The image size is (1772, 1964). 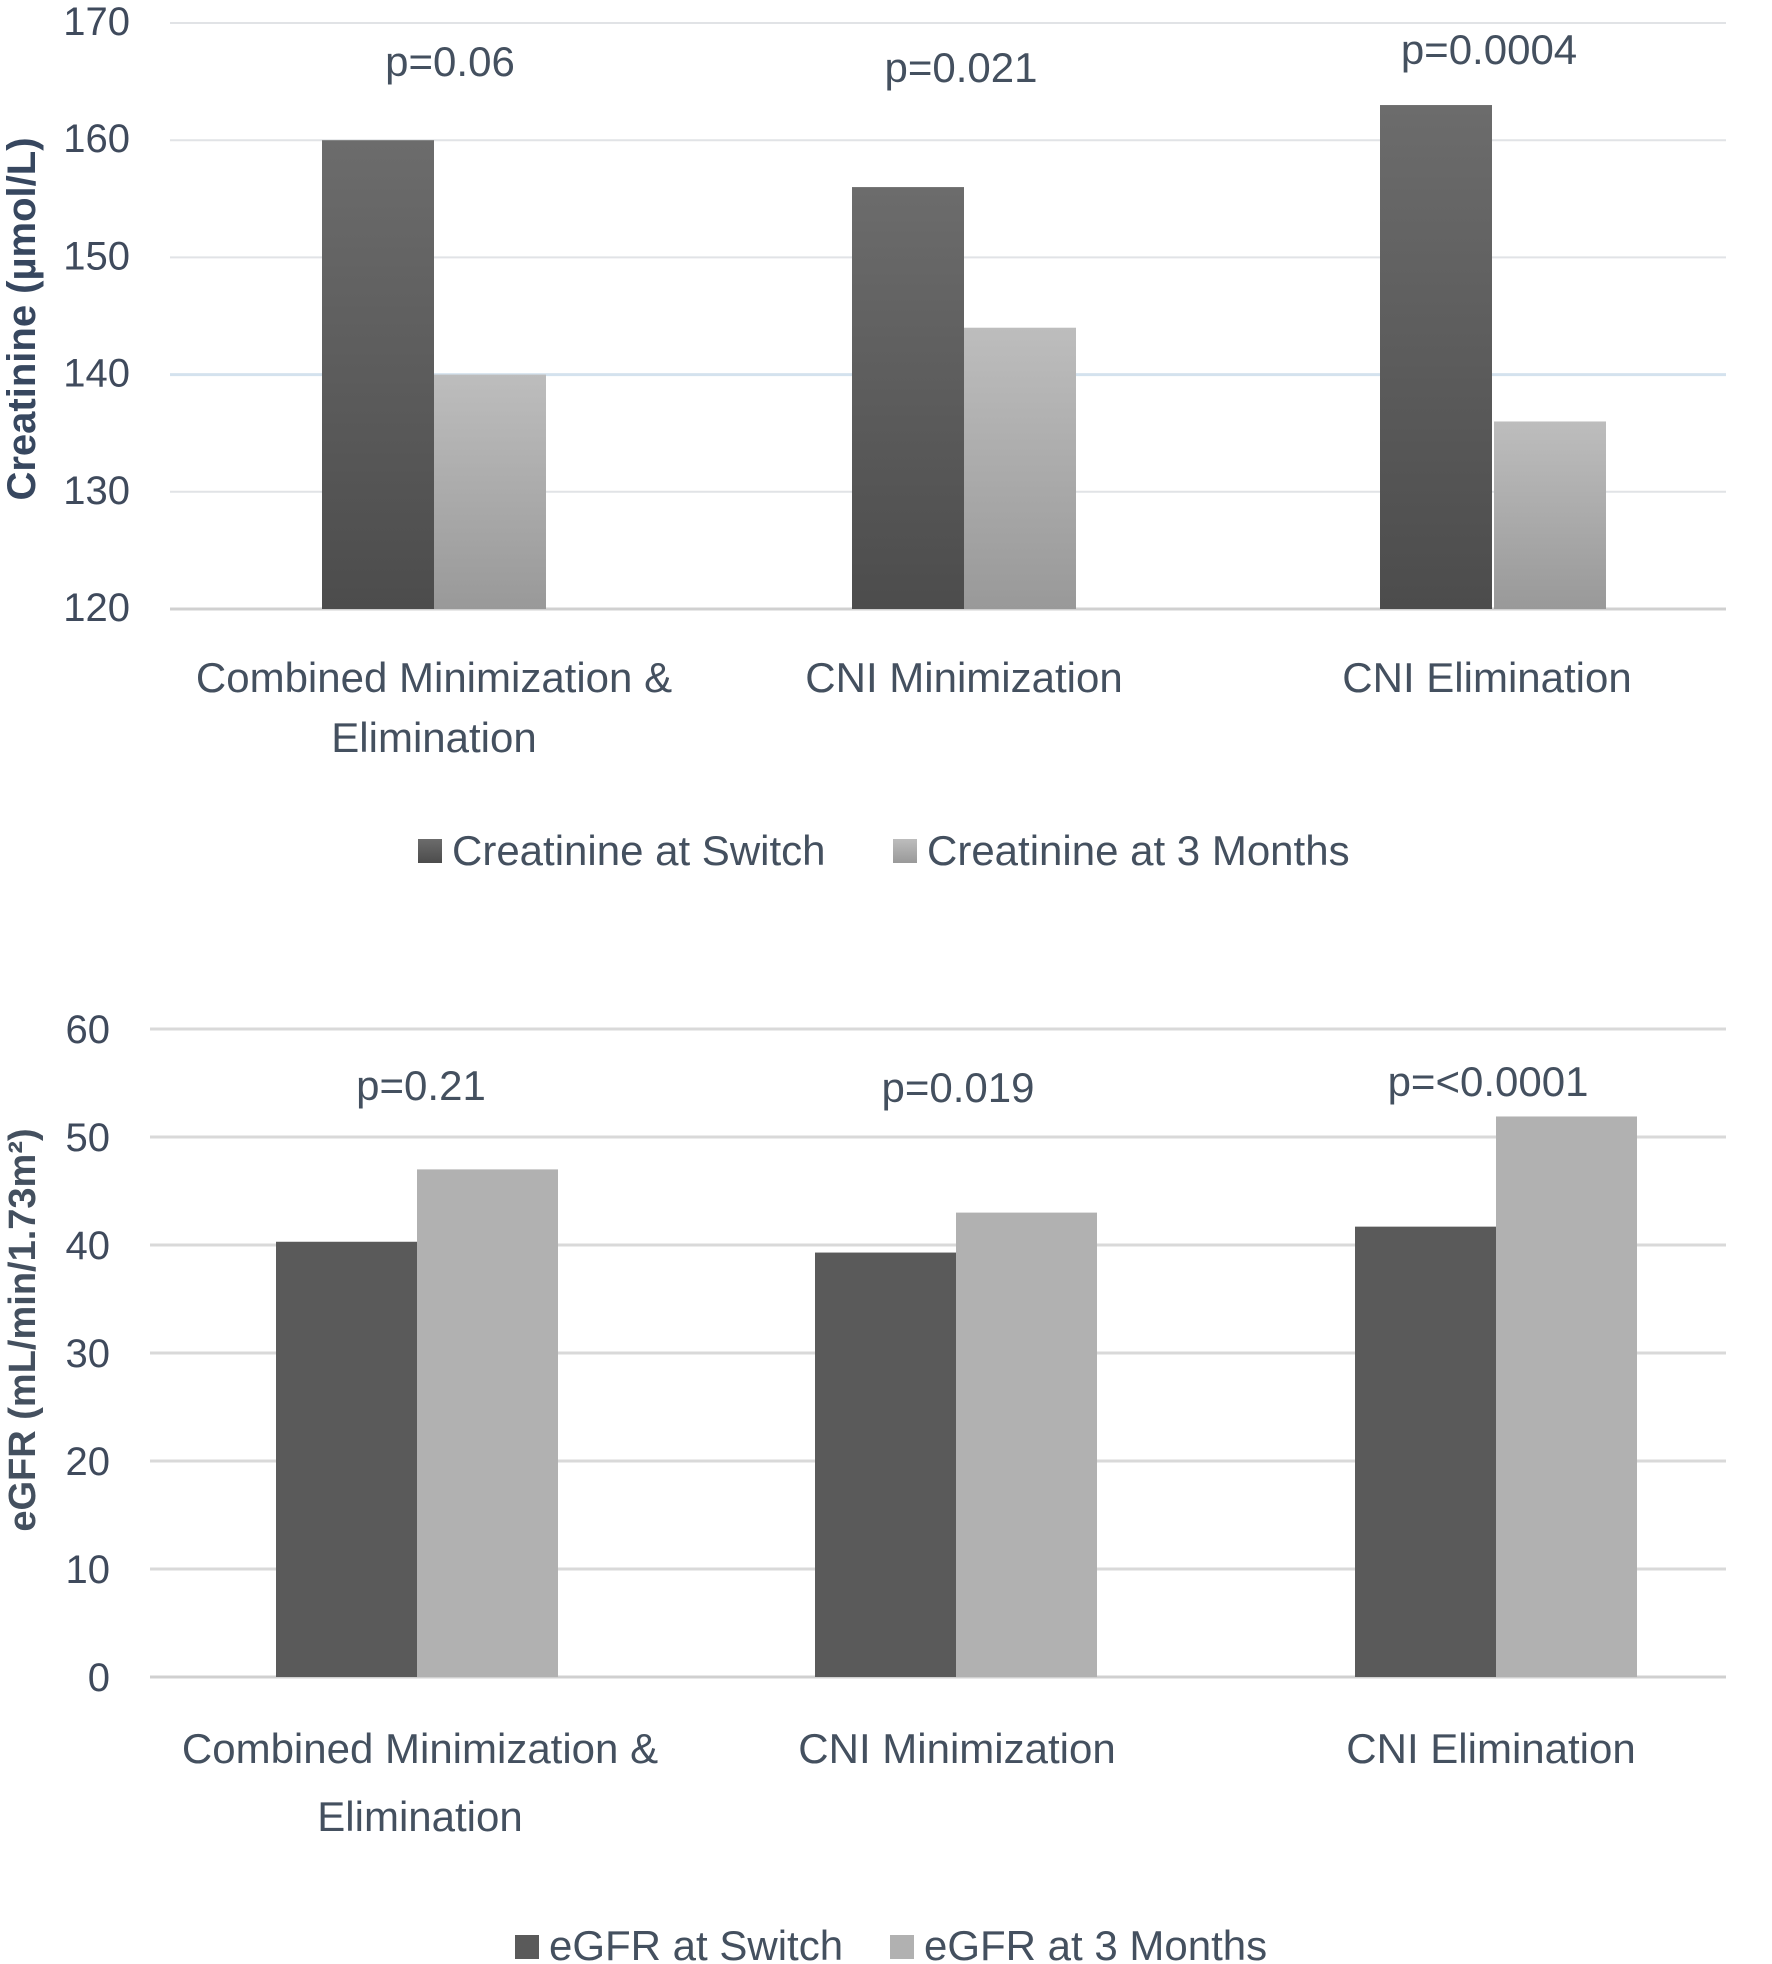 I want to click on egfr-x-label-combined-minimization-elimination: Combined Minimization & Elimination, so click(x=420, y=1782).